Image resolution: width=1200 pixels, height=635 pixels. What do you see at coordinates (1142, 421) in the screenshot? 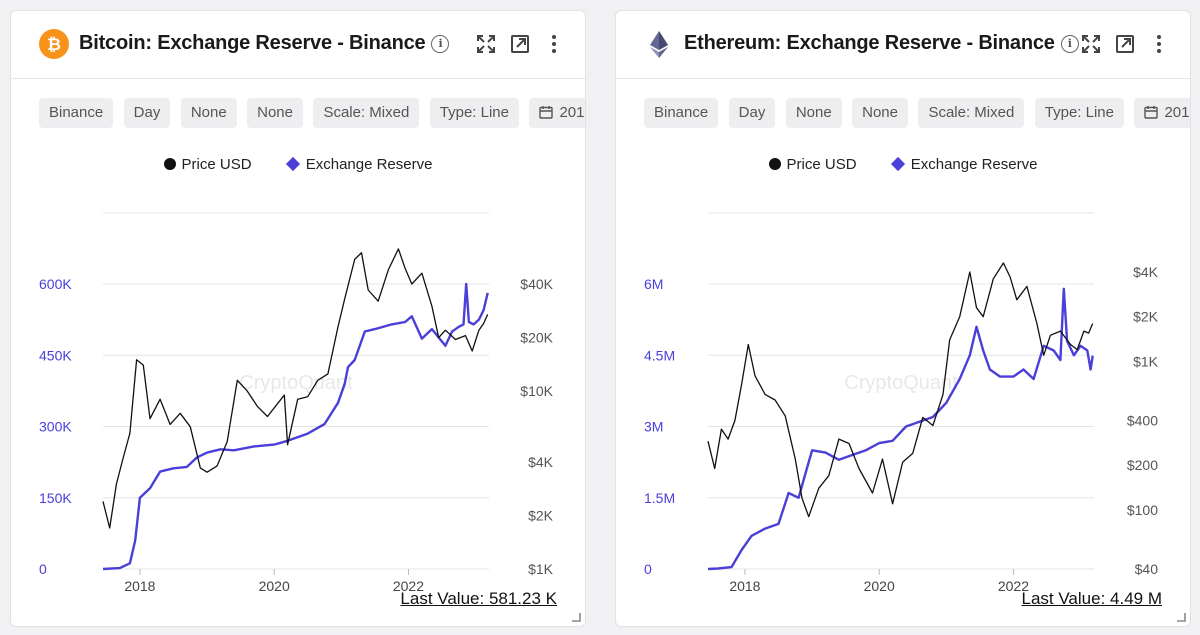
I see `right-tick-label: $400` at bounding box center [1142, 421].